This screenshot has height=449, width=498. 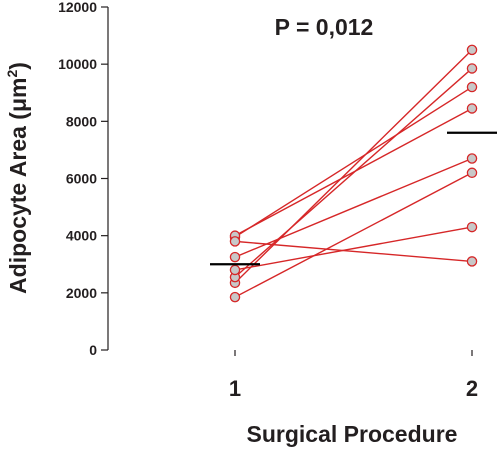 I want to click on y-tick-label: 0, so click(x=93, y=350).